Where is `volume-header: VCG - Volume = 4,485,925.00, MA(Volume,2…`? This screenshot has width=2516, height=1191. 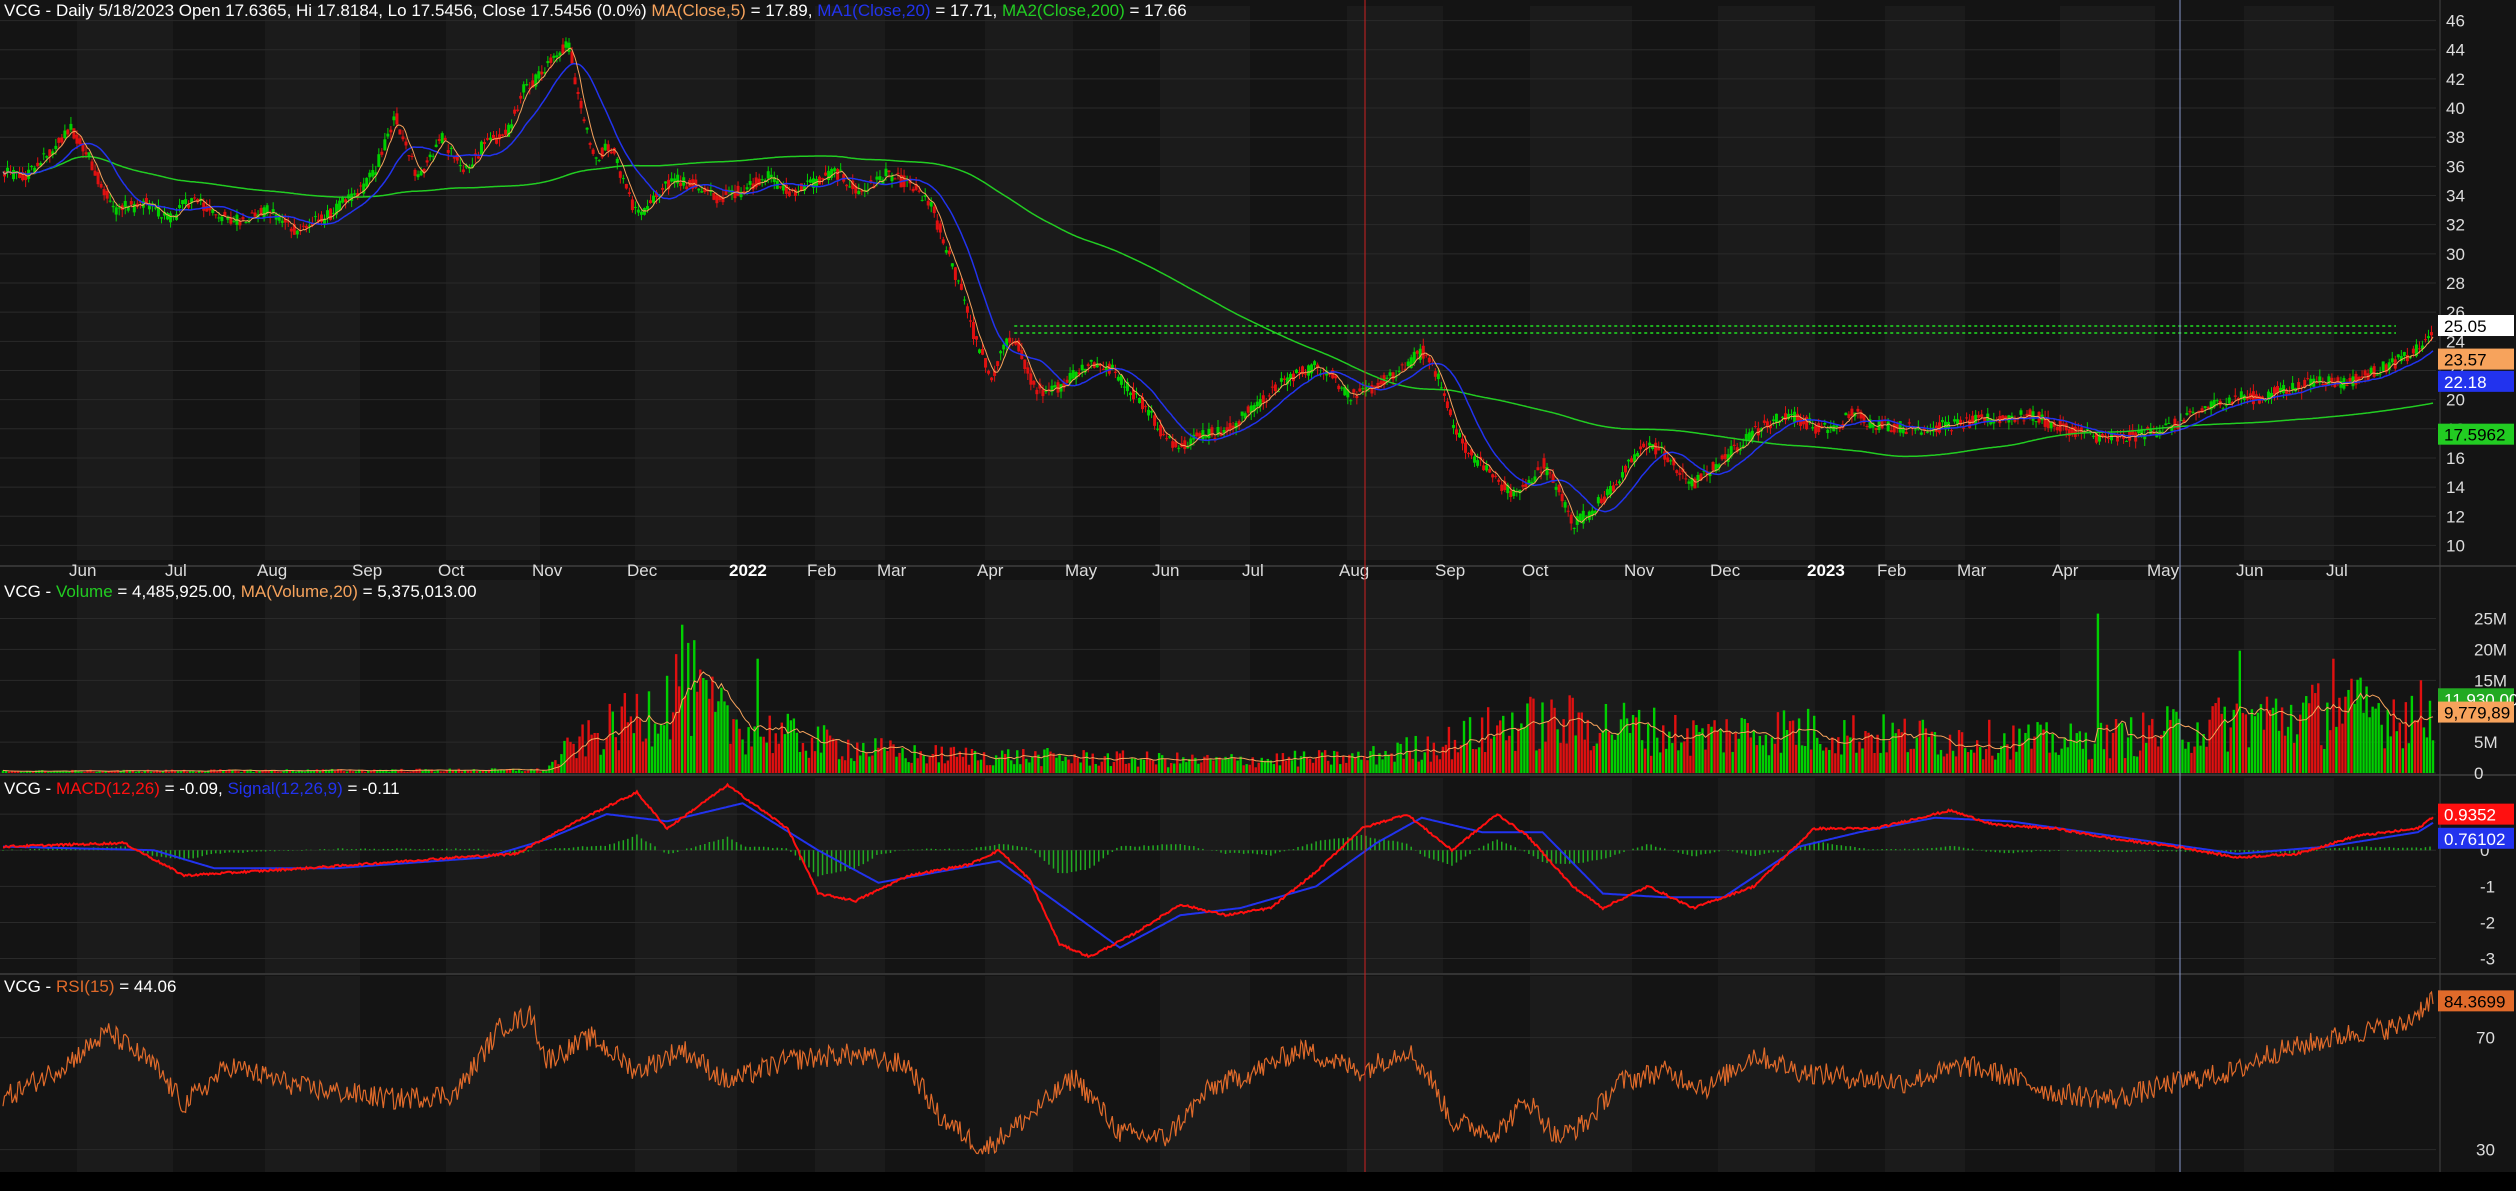 volume-header: VCG - Volume = 4,485,925.00, MA(Volume,2… is located at coordinates (240, 592).